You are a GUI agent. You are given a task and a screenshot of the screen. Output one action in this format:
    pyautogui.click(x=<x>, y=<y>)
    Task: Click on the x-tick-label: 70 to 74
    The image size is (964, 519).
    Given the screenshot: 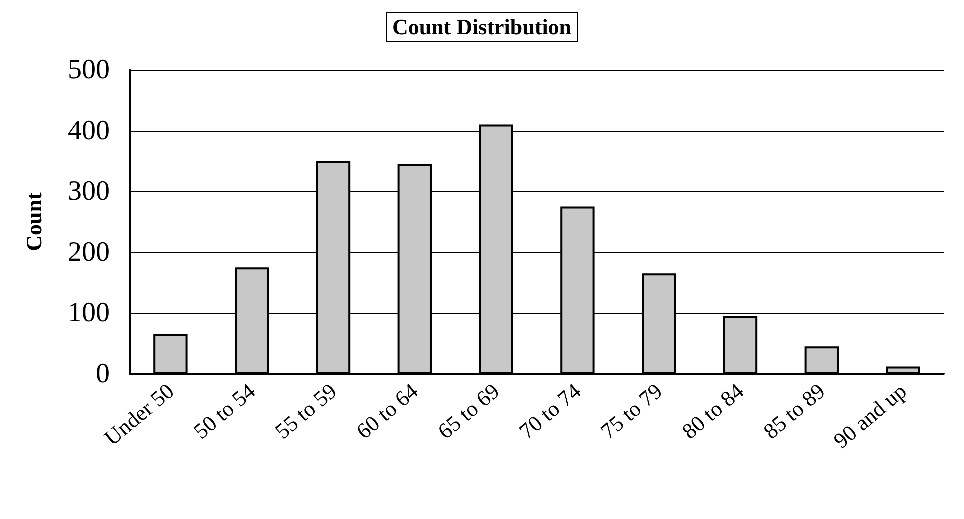 What is the action you would take?
    pyautogui.click(x=550, y=411)
    